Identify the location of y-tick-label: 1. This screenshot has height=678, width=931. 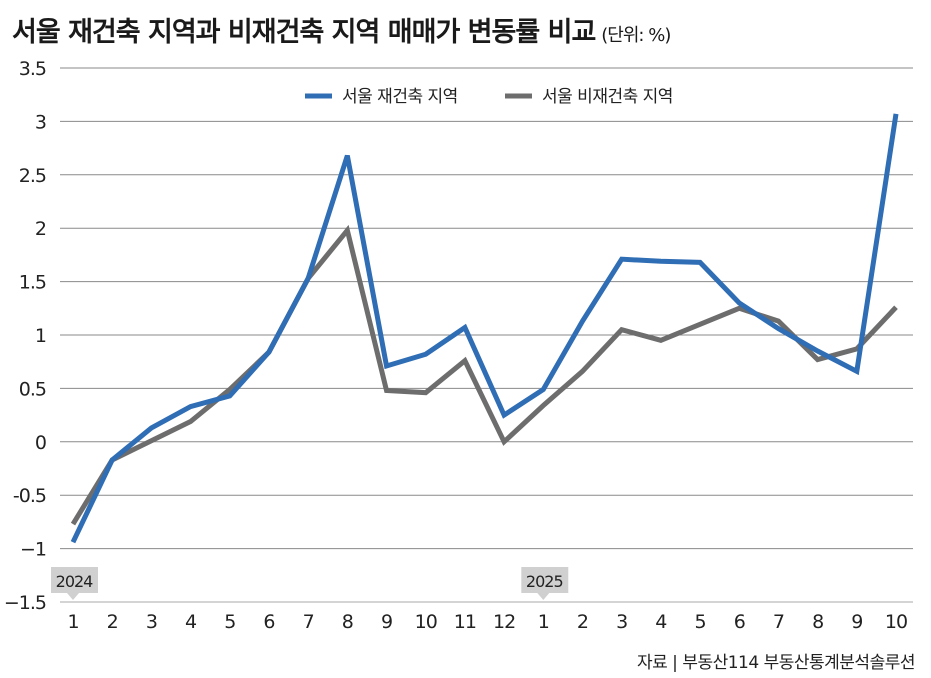
(40, 336).